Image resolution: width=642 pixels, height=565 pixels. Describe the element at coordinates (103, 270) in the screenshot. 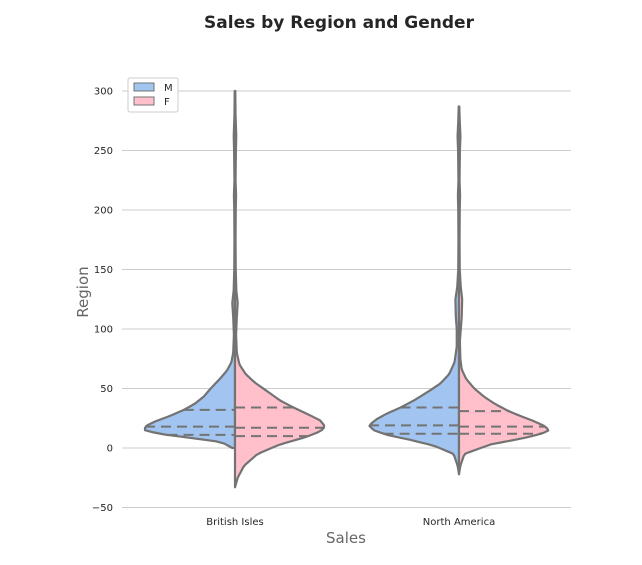

I see `y-tick-label: 150` at that location.